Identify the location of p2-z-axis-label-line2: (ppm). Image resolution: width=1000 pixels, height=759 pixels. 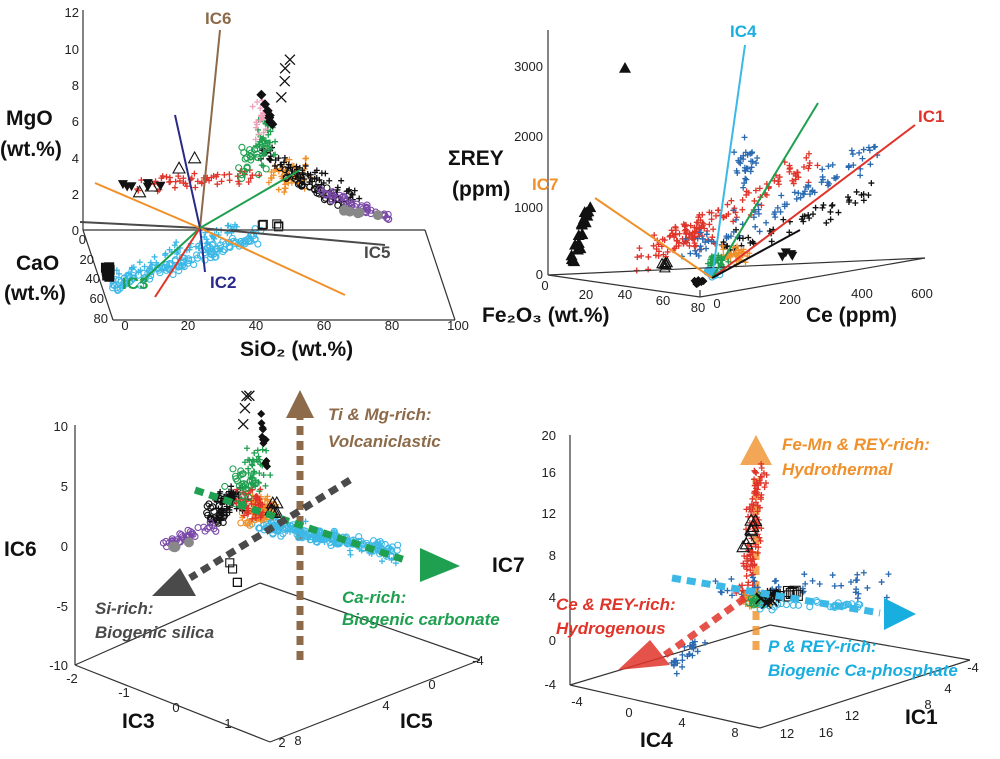
(481, 189).